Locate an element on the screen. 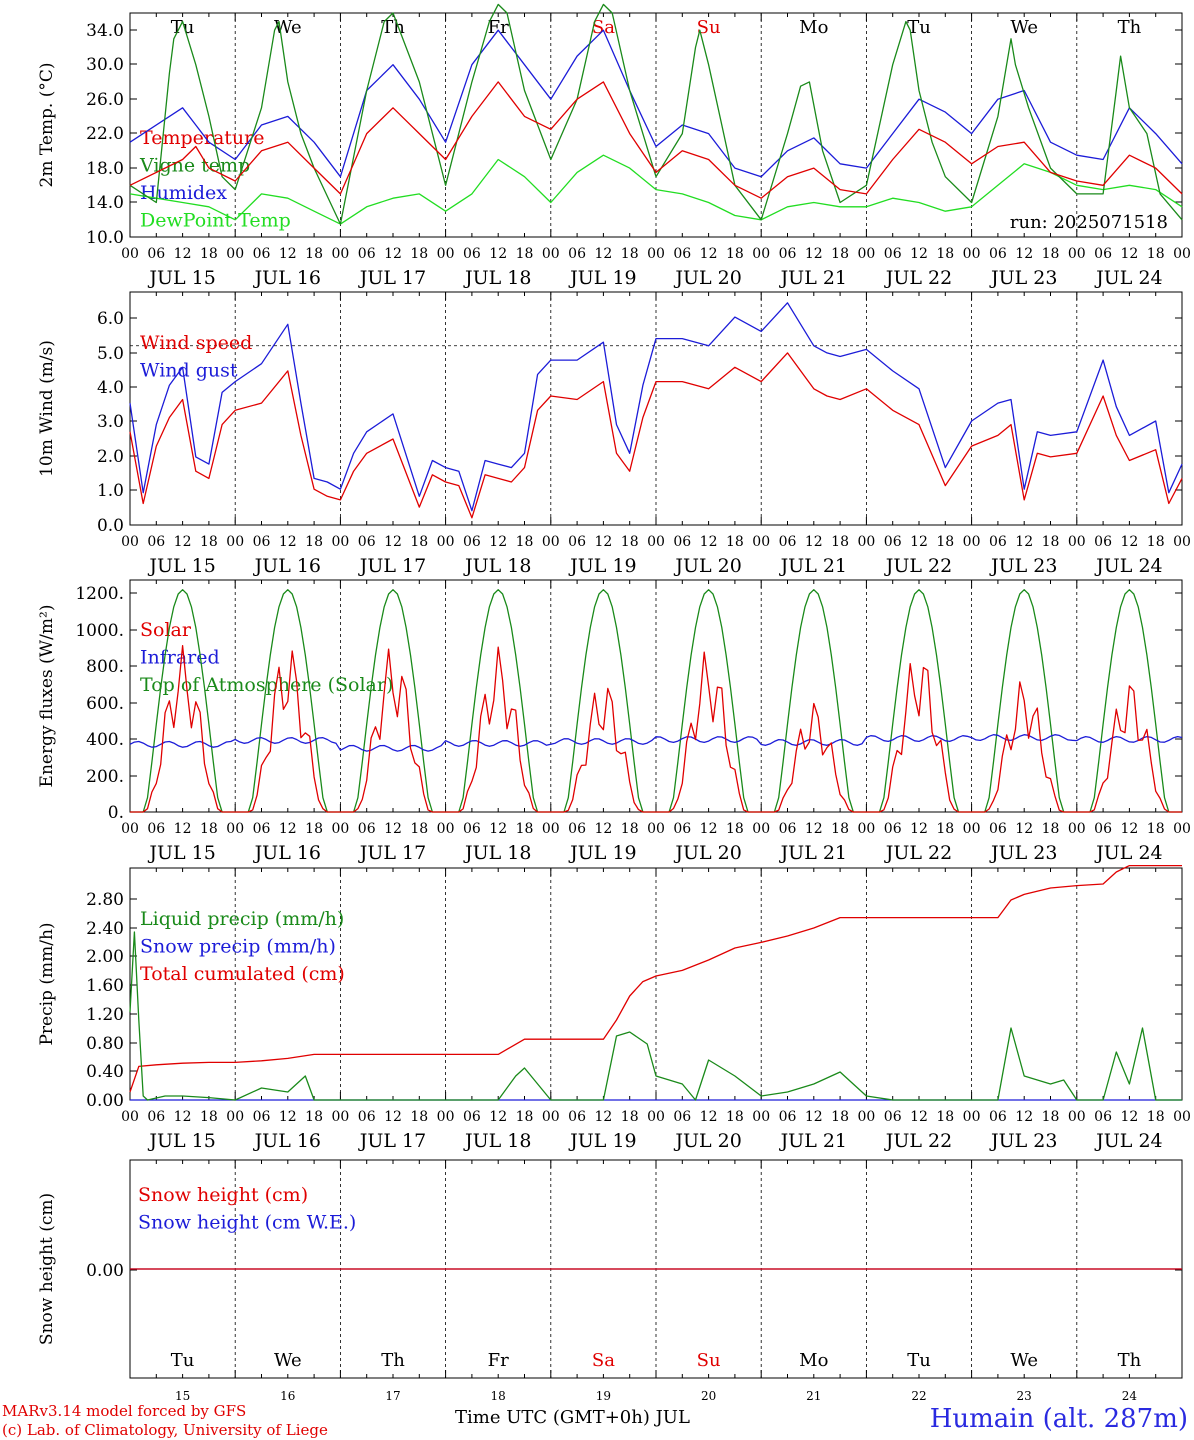 This screenshot has width=1194, height=1440. y-tick-label: 30.0 is located at coordinates (105, 65).